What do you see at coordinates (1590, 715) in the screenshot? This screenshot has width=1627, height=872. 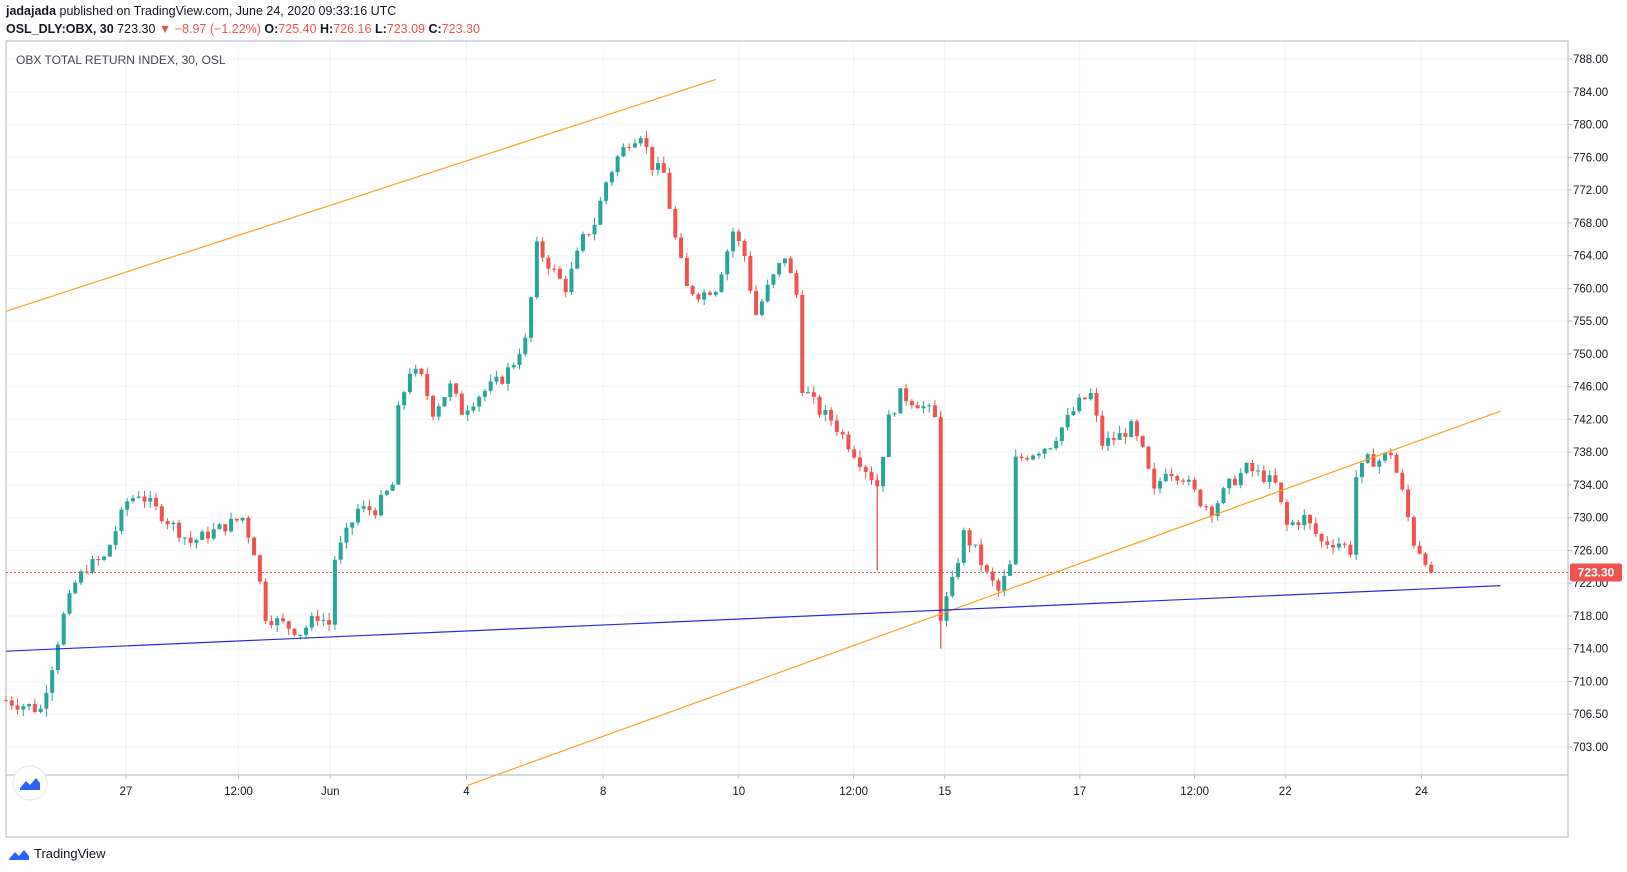 I see `price-tick-label: 706.50` at bounding box center [1590, 715].